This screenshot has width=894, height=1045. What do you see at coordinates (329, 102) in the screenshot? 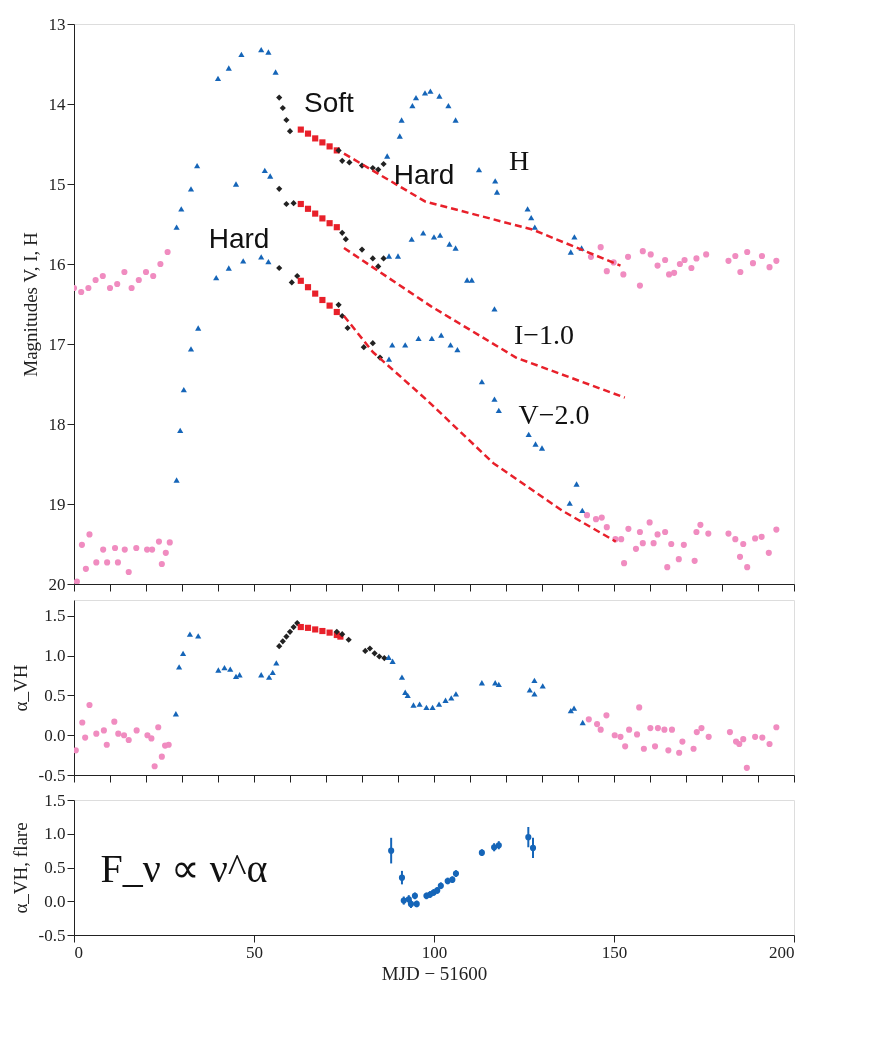
I see `annotation: Soft` at bounding box center [329, 102].